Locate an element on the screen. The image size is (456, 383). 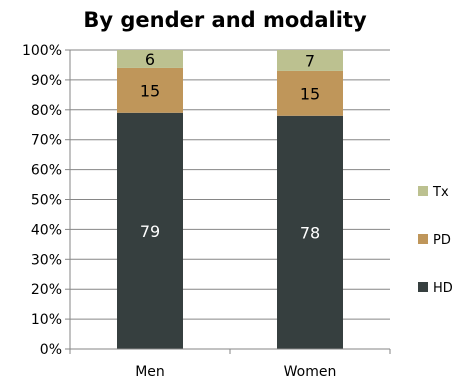
y-tick-label: 40% is located at coordinates (46, 230).